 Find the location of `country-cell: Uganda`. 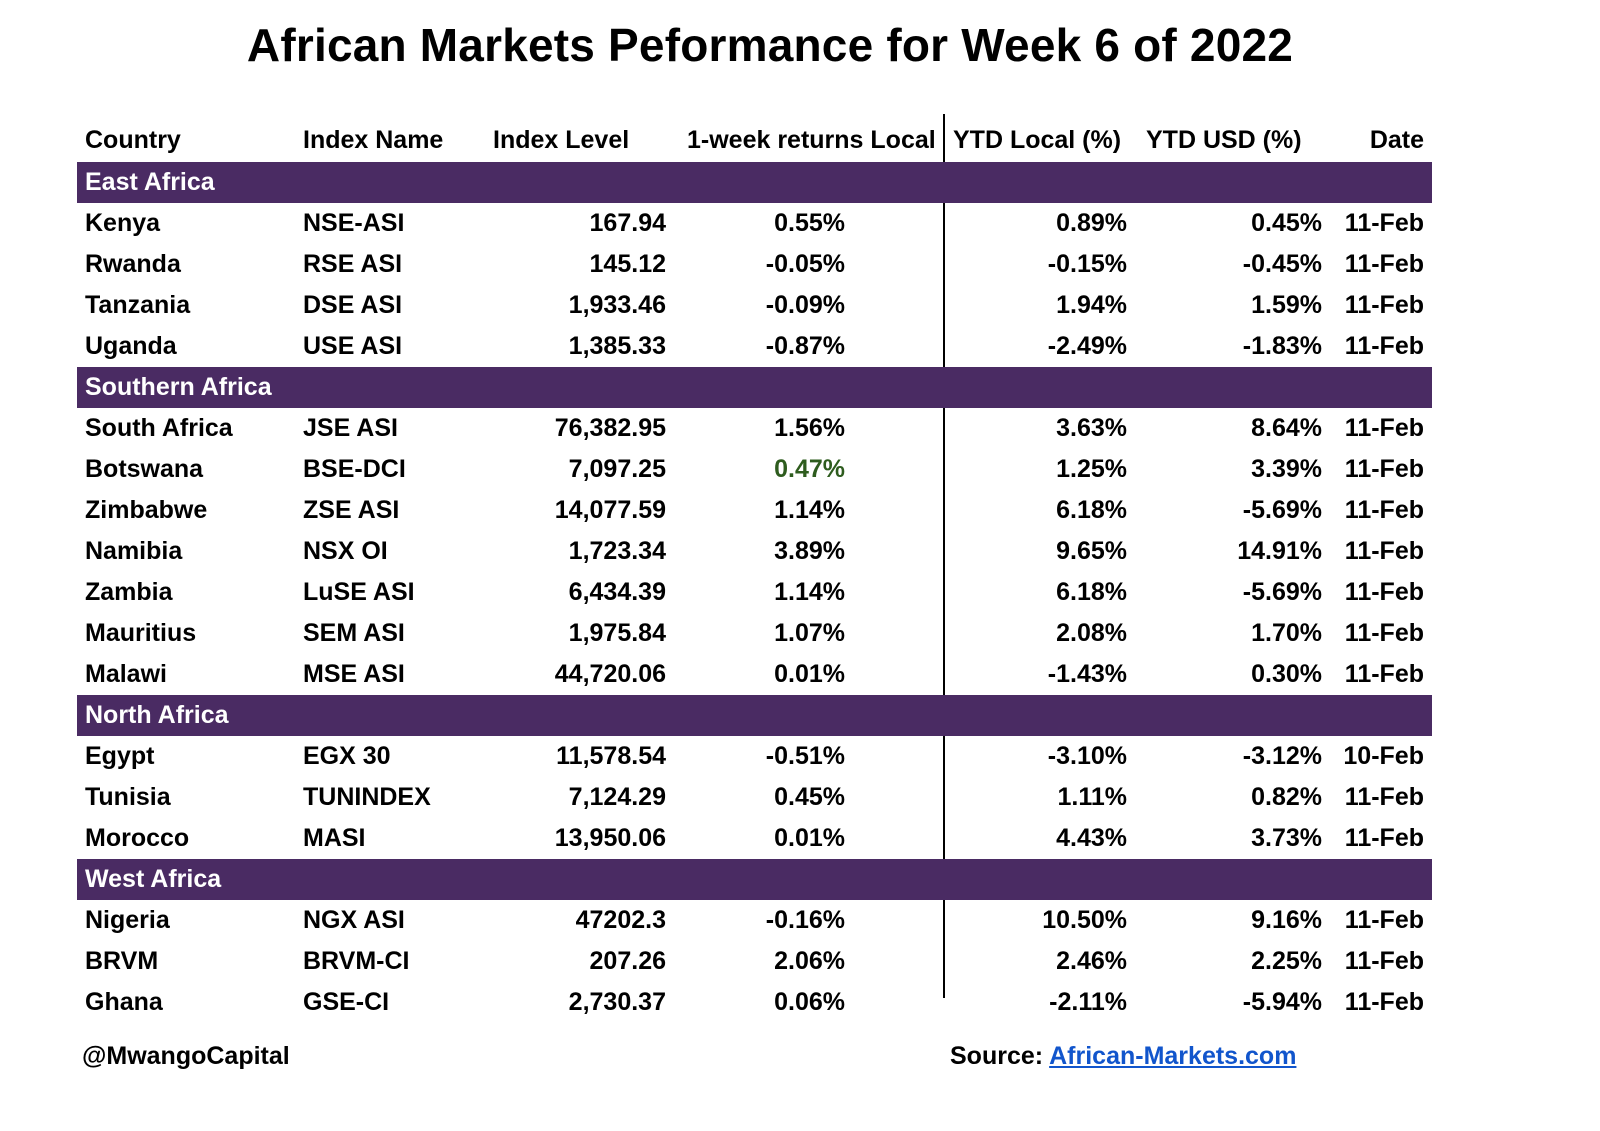

country-cell: Uganda is located at coordinates (131, 346).